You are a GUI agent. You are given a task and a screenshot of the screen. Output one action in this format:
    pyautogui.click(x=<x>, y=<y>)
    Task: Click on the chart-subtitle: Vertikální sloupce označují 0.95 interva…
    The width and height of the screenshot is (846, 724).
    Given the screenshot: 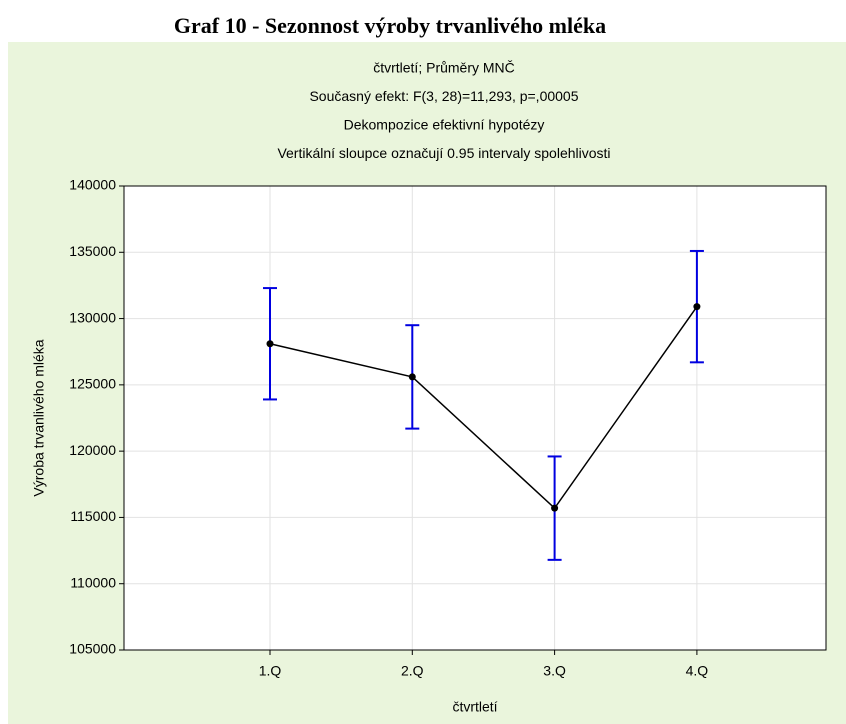 What is the action you would take?
    pyautogui.click(x=443, y=153)
    